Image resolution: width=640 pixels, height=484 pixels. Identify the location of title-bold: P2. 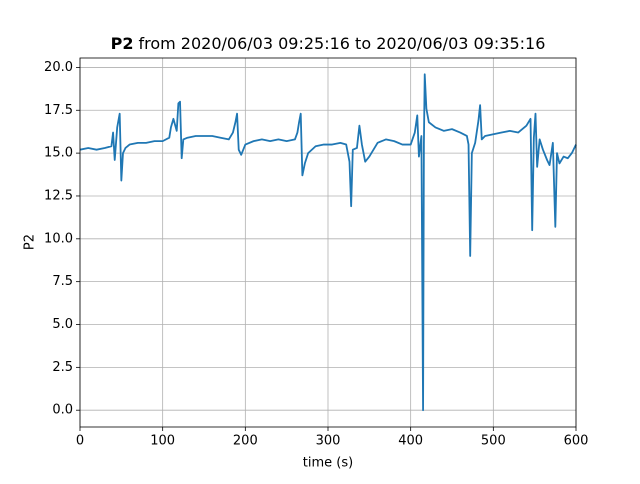
(122, 43).